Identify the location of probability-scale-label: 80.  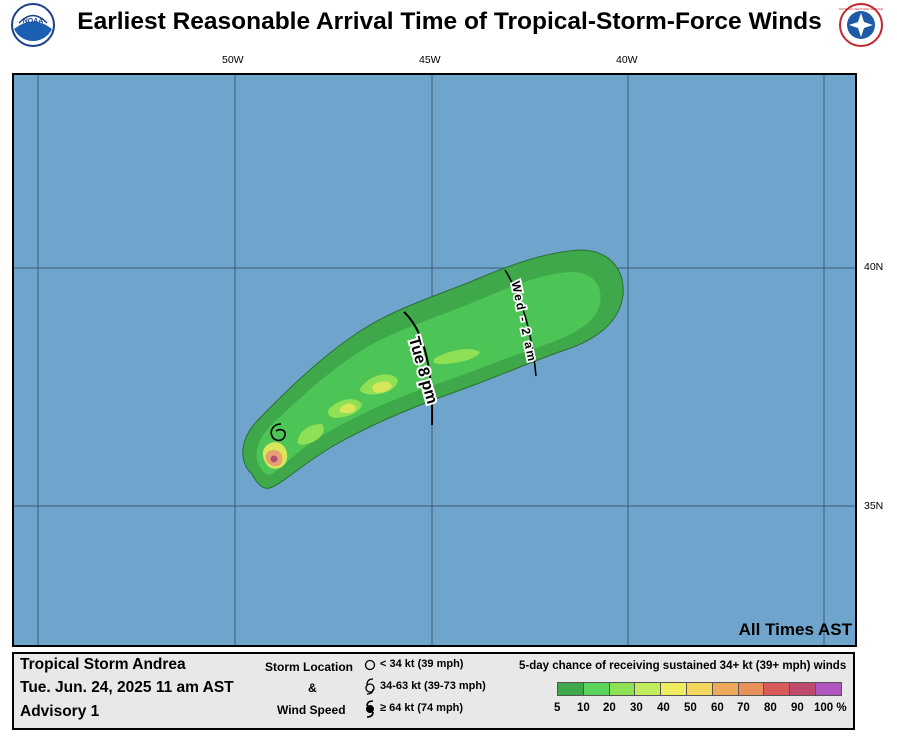
(770, 708).